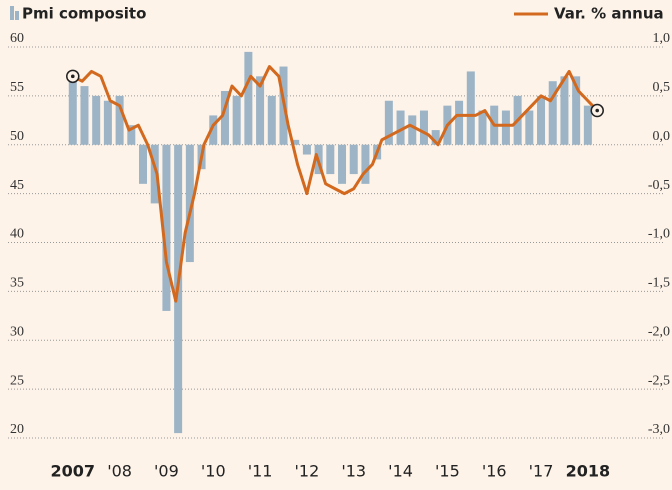  Describe the element at coordinates (659, 331) in the screenshot. I see `y2-tick-label: -2,0` at that location.